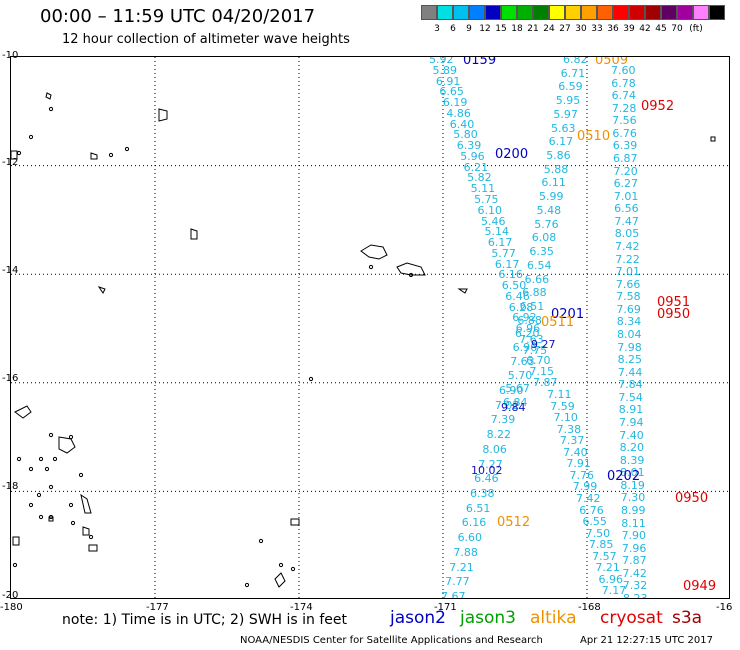 The height and width of the screenshot is (650, 740). I want to click on wave-height-value: 6.56, so click(626, 209).